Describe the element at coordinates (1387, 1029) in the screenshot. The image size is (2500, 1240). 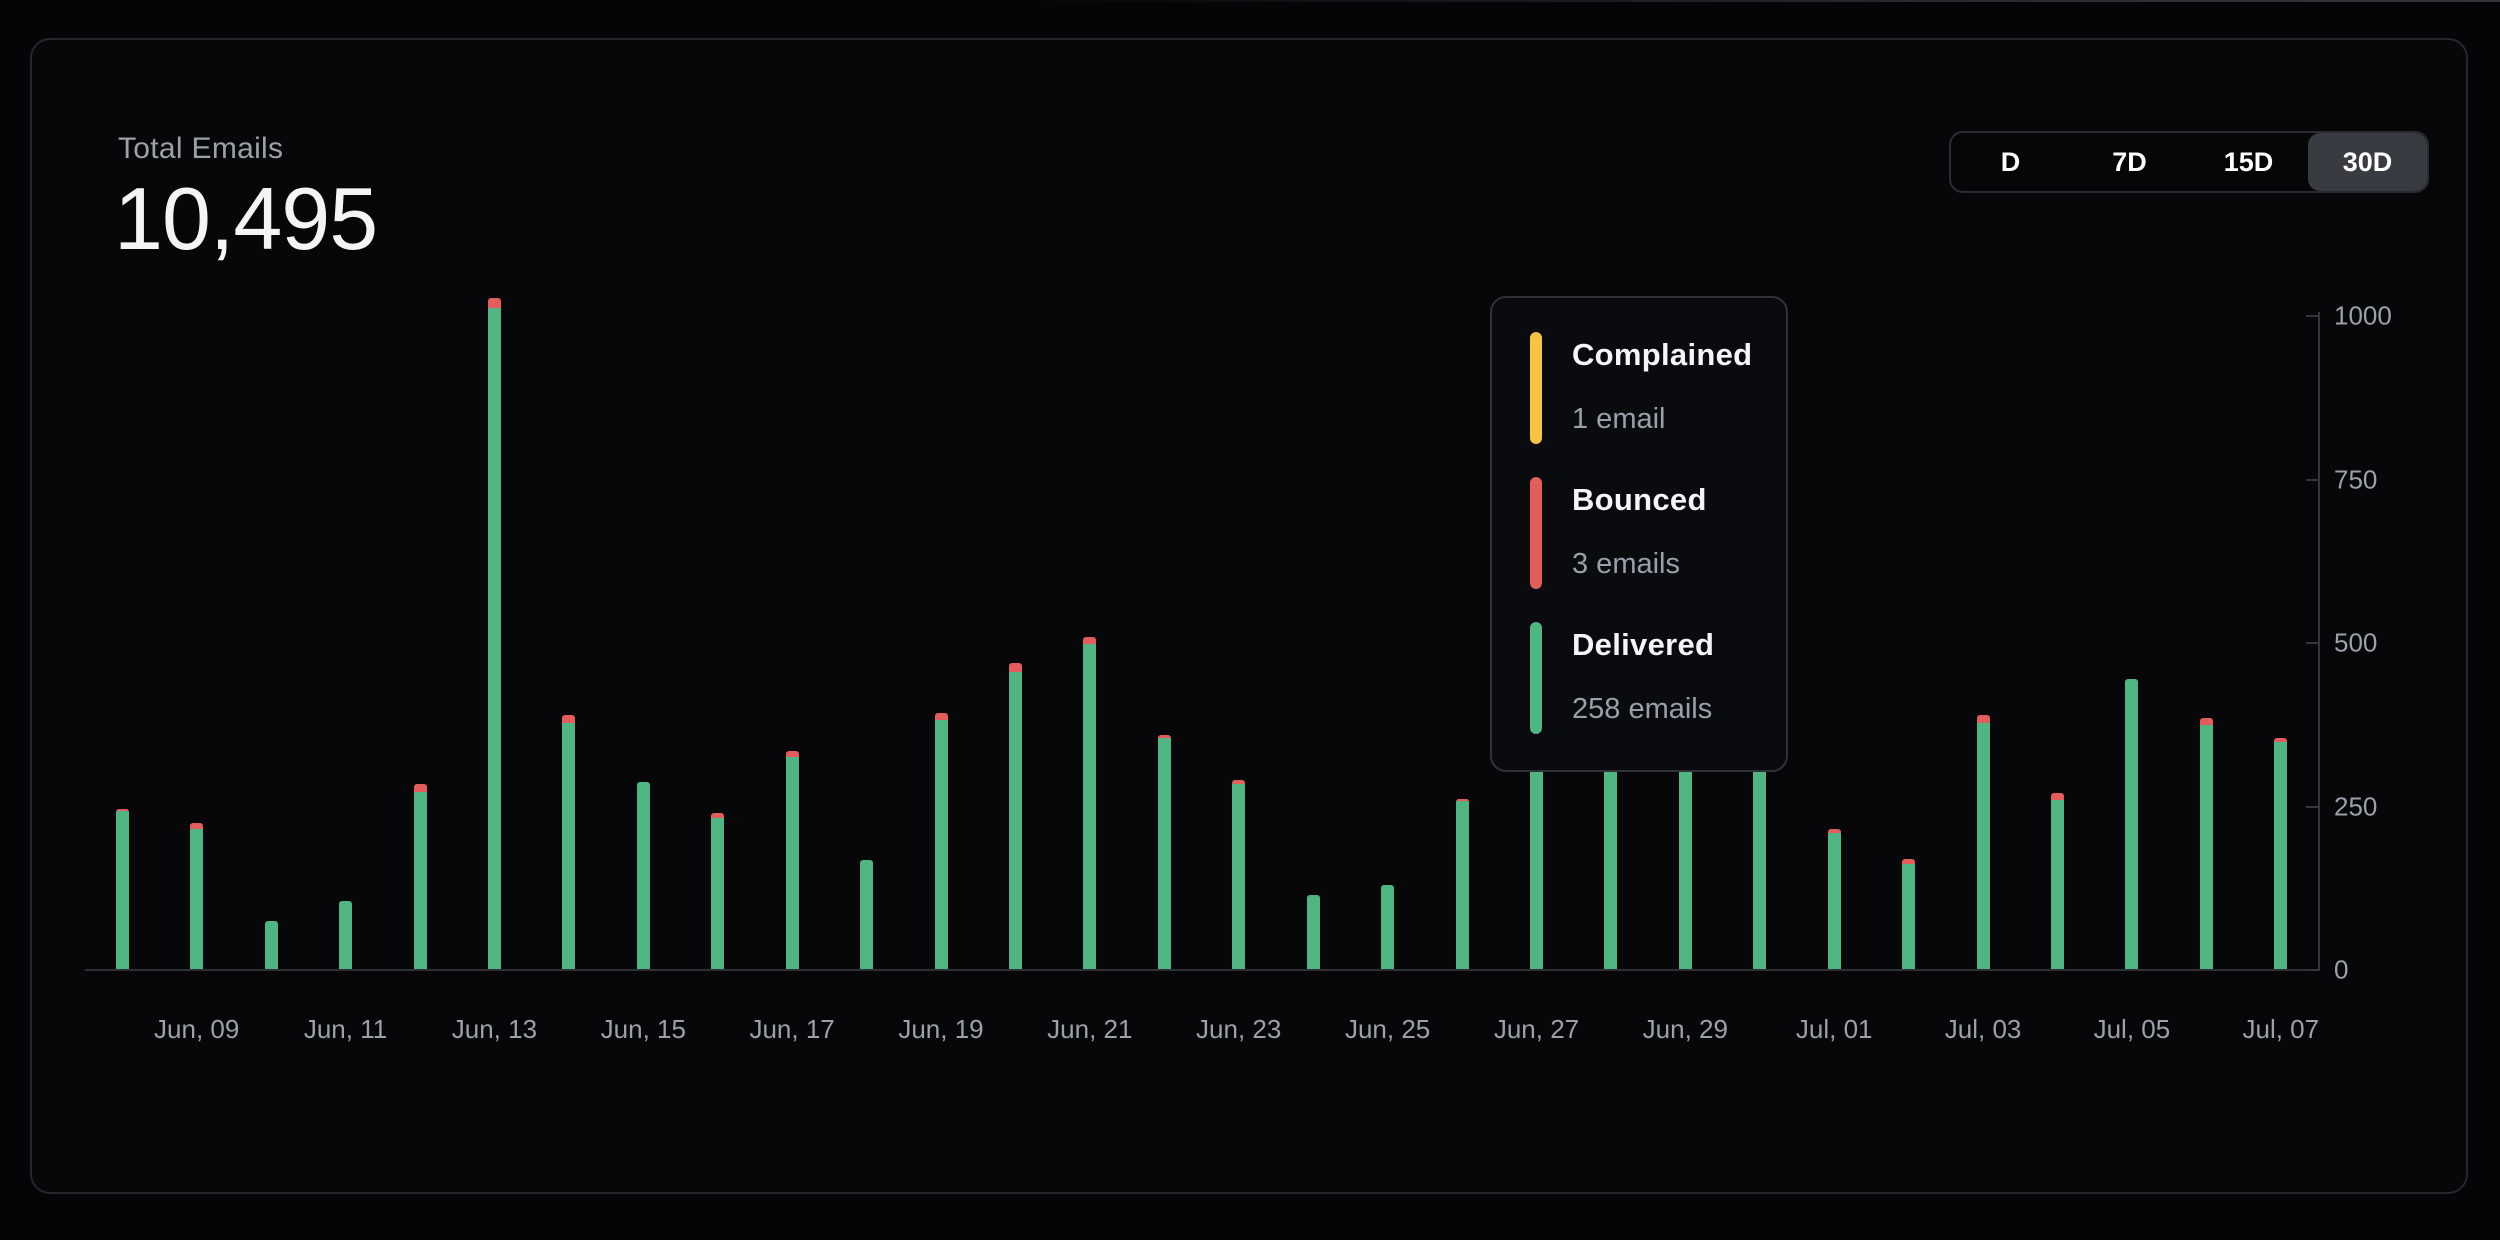
I see `x-axis-tick-label: Jun, 25` at that location.